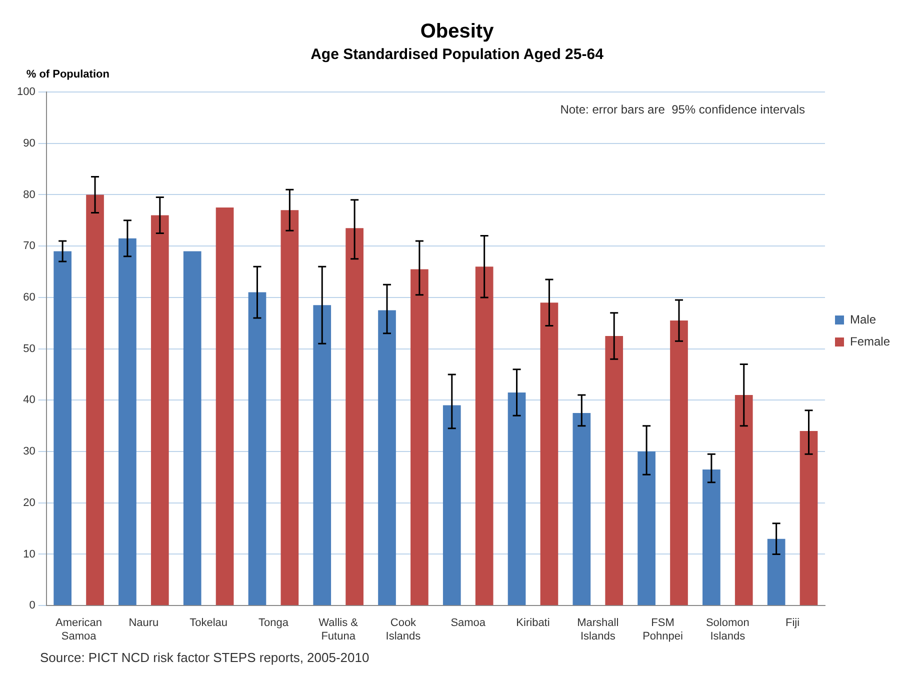 Image resolution: width=912 pixels, height=682 pixels. Describe the element at coordinates (468, 623) in the screenshot. I see `x-tick-label: Samoa` at that location.